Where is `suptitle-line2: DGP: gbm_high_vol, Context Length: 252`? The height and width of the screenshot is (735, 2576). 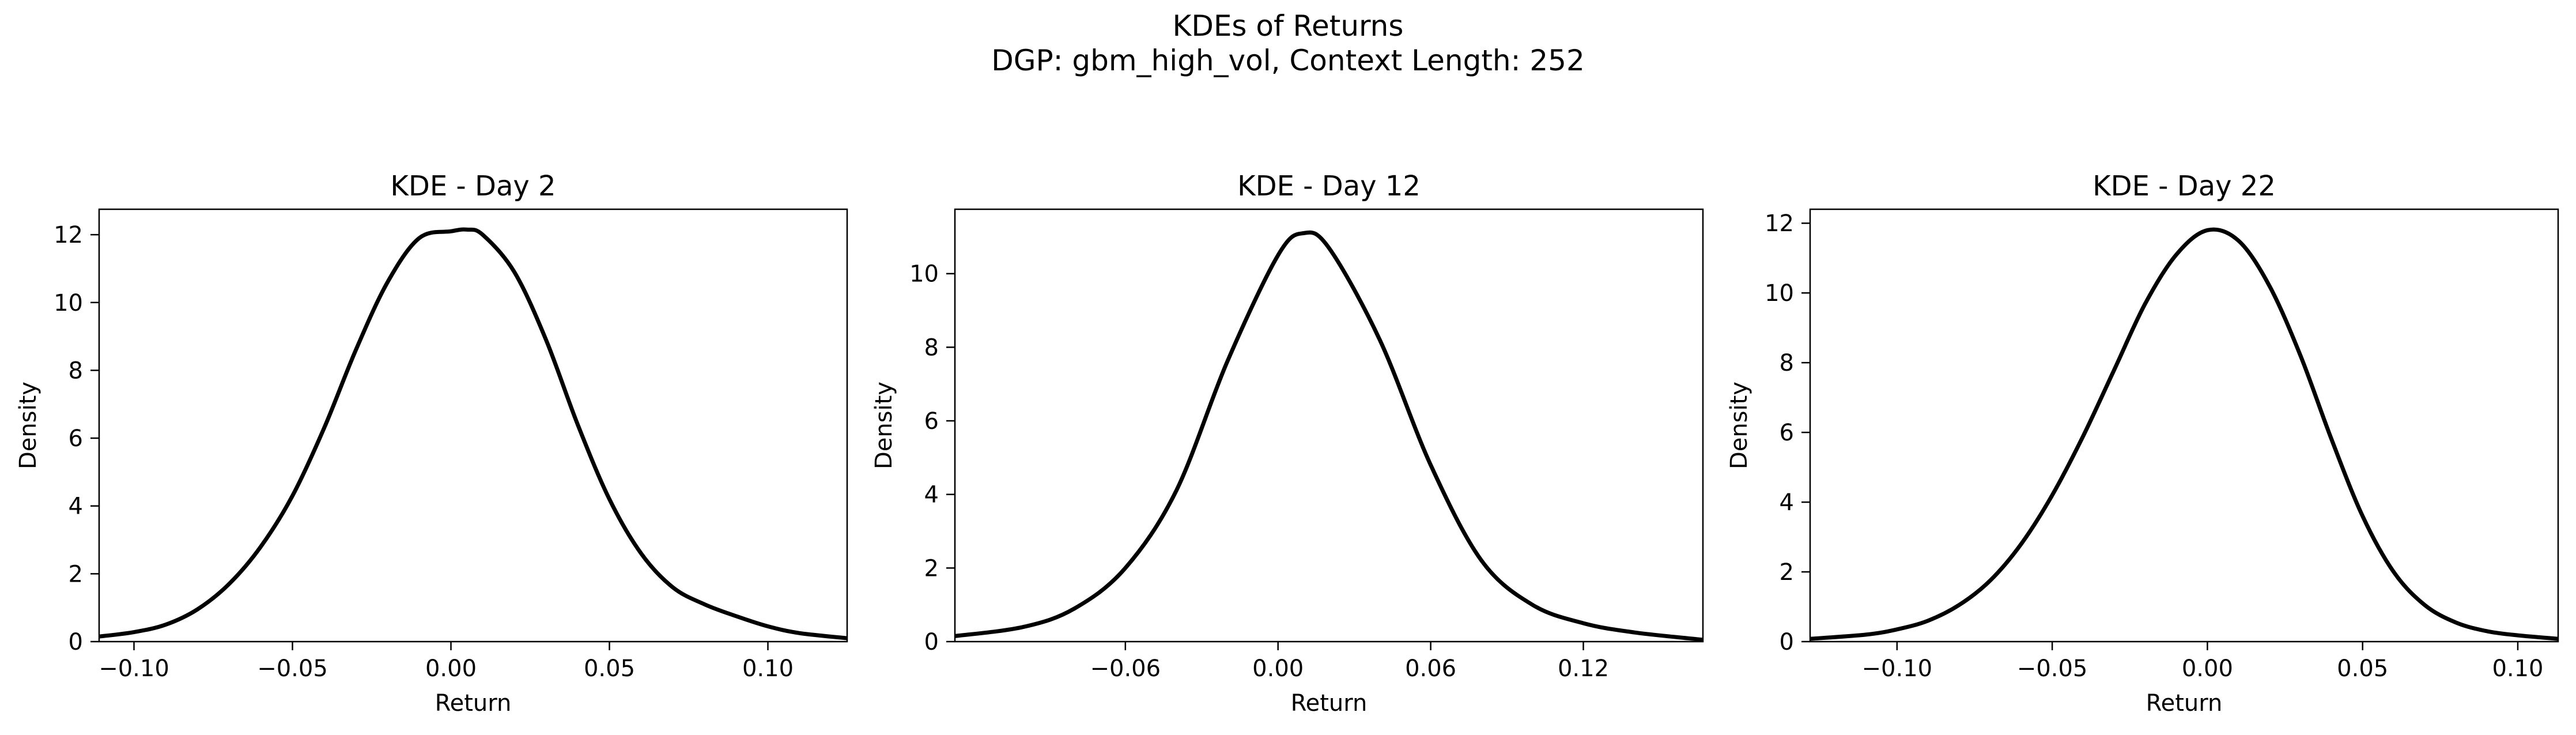 suptitle-line2: DGP: gbm_high_vol, Context Length: 252 is located at coordinates (1288, 60).